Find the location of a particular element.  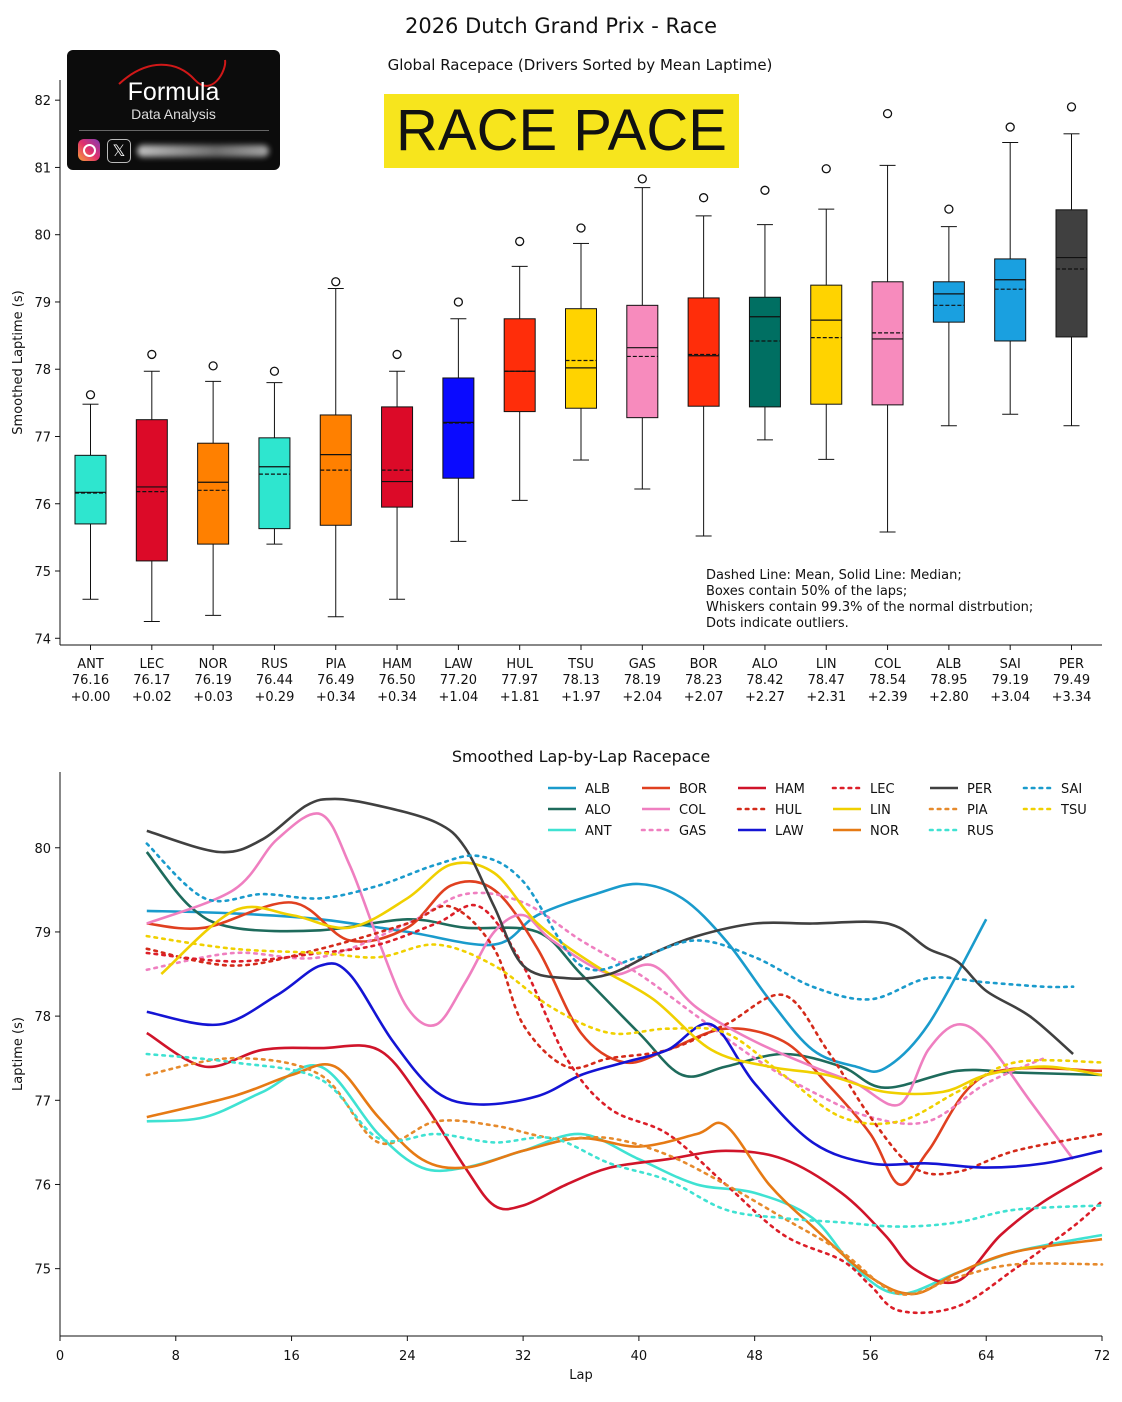

legend-label: ALO is located at coordinates (598, 810).